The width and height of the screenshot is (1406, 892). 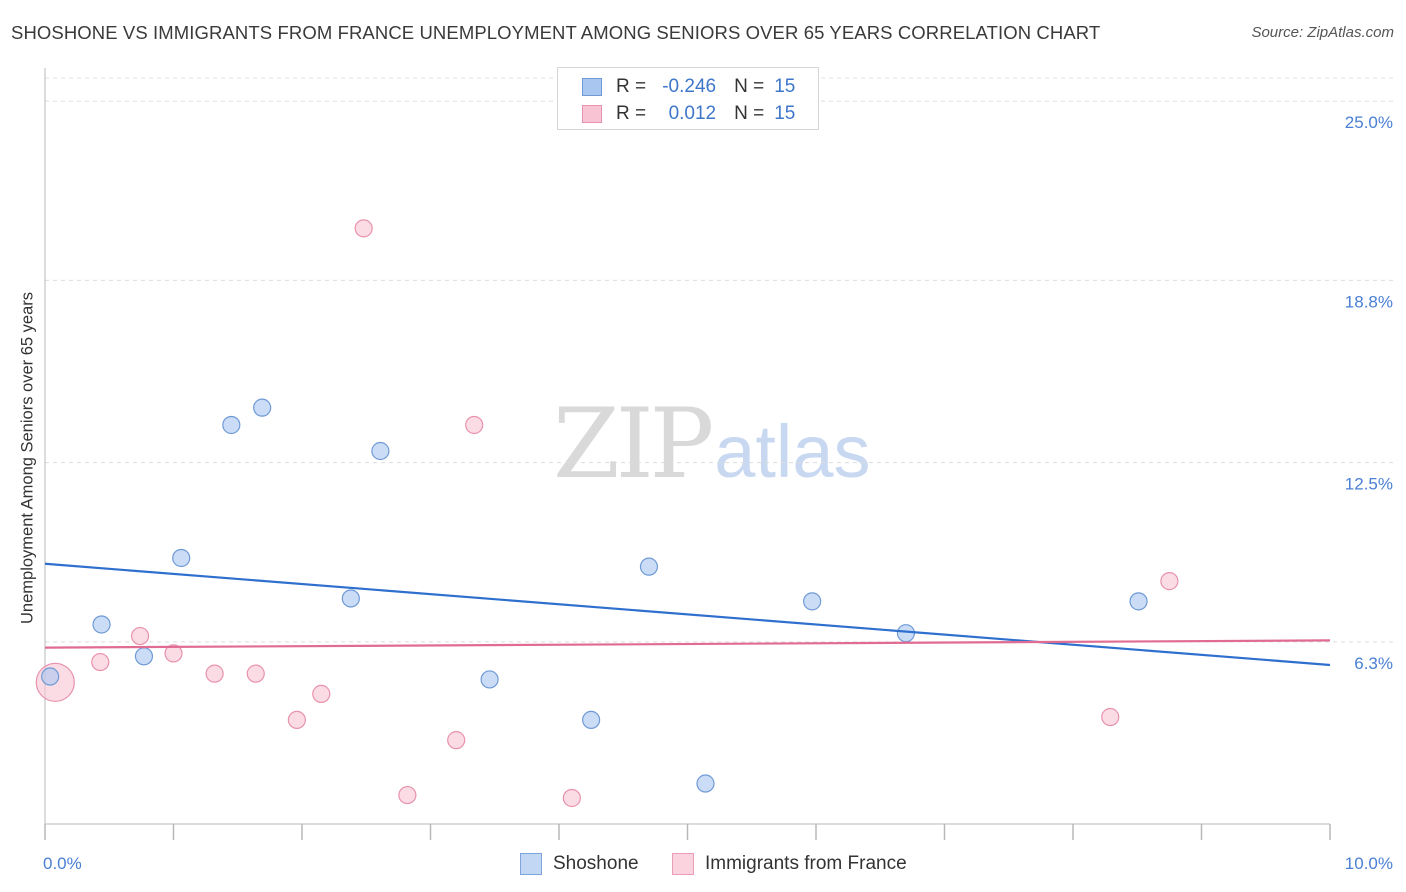 I want to click on correlation-legend: R = -0.246 N = 15 R = 0.012 N = 15, so click(x=688, y=98).